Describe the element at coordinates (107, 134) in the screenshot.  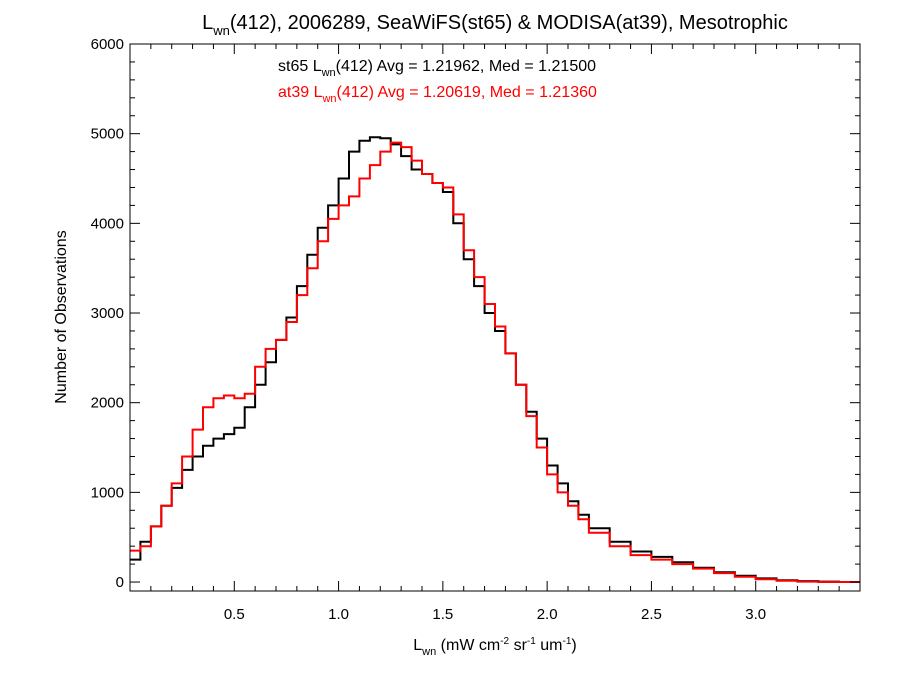
I see `y-tick-label: 5000` at that location.